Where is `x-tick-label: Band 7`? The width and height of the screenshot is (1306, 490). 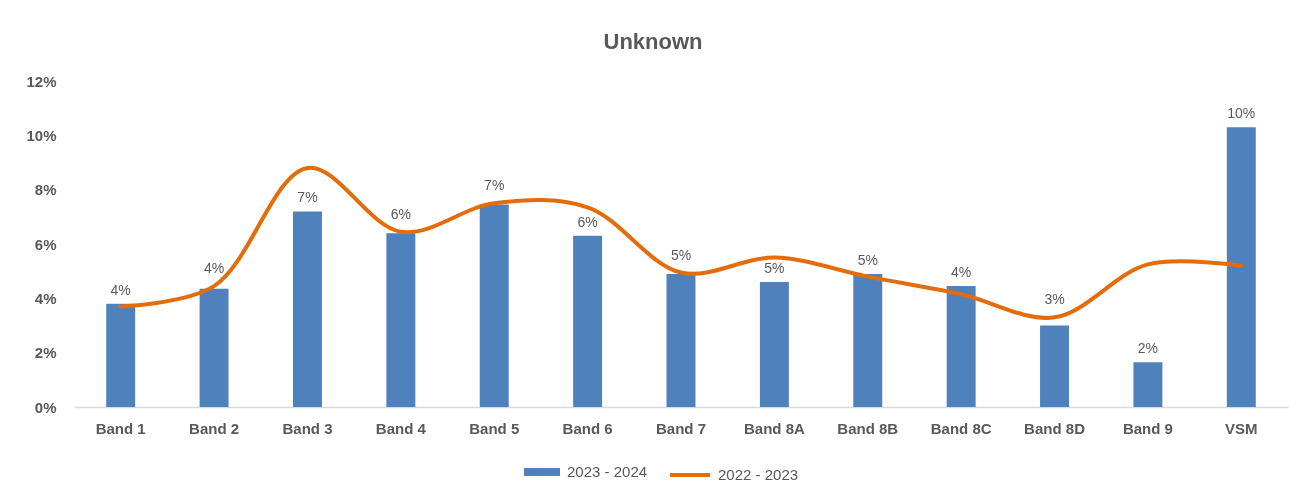 x-tick-label: Band 7 is located at coordinates (681, 428).